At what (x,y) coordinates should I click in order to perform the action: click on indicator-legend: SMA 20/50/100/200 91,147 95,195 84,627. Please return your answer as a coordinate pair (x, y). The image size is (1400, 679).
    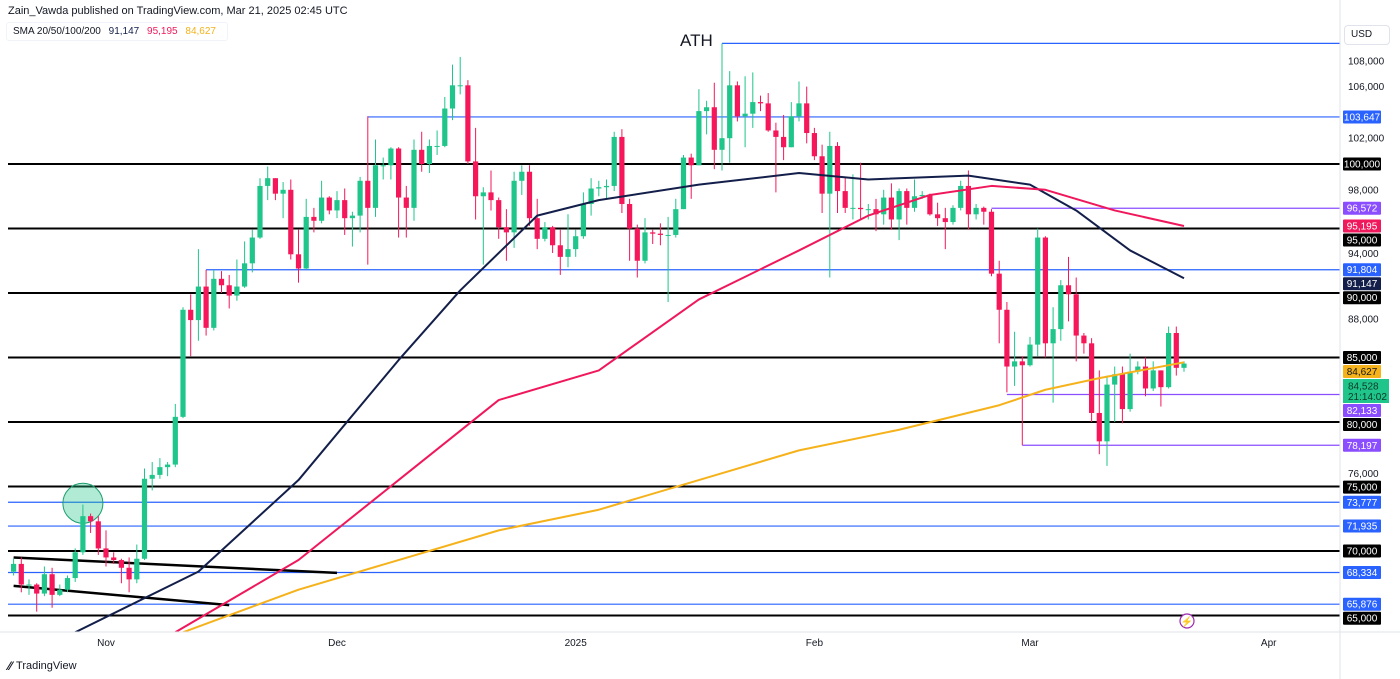
    Looking at the image, I should click on (117, 31).